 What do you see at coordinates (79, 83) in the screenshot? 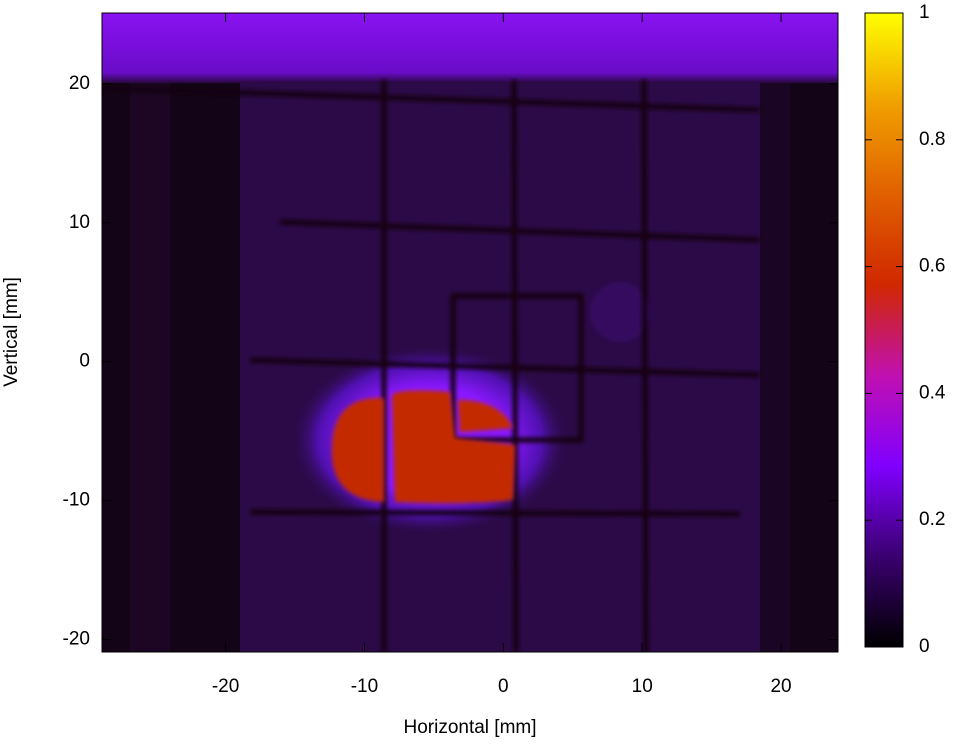
I see `y-tick-label: 20` at bounding box center [79, 83].